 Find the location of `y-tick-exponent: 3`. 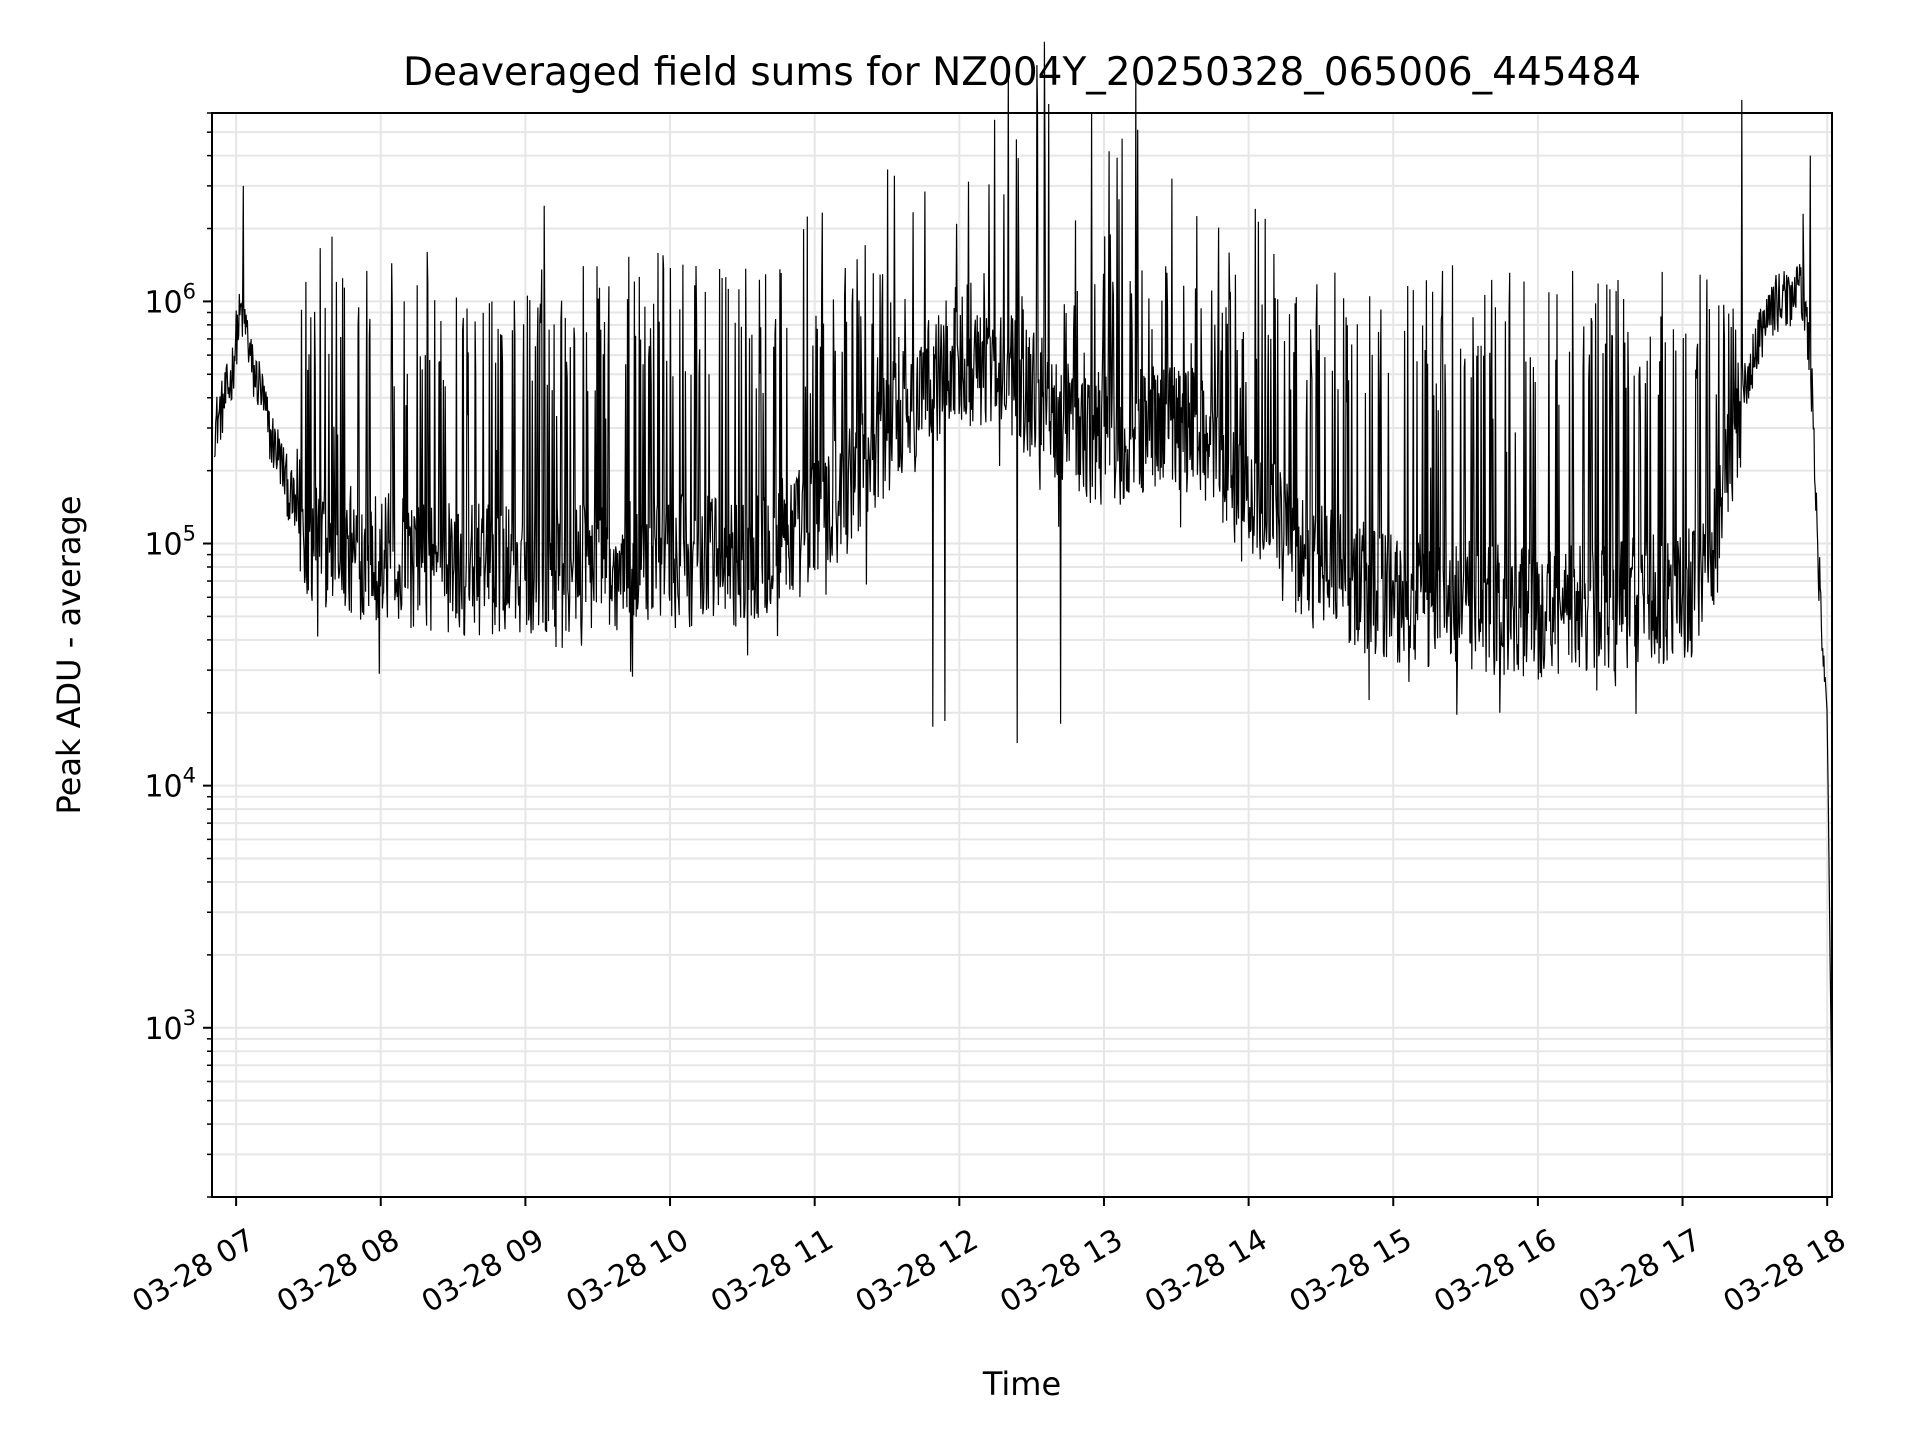

y-tick-exponent: 3 is located at coordinates (189, 1018).